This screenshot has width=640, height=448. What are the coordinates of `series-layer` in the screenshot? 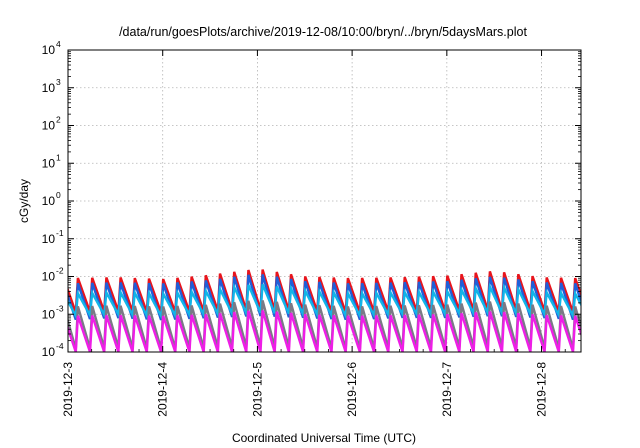 It's located at (324, 310).